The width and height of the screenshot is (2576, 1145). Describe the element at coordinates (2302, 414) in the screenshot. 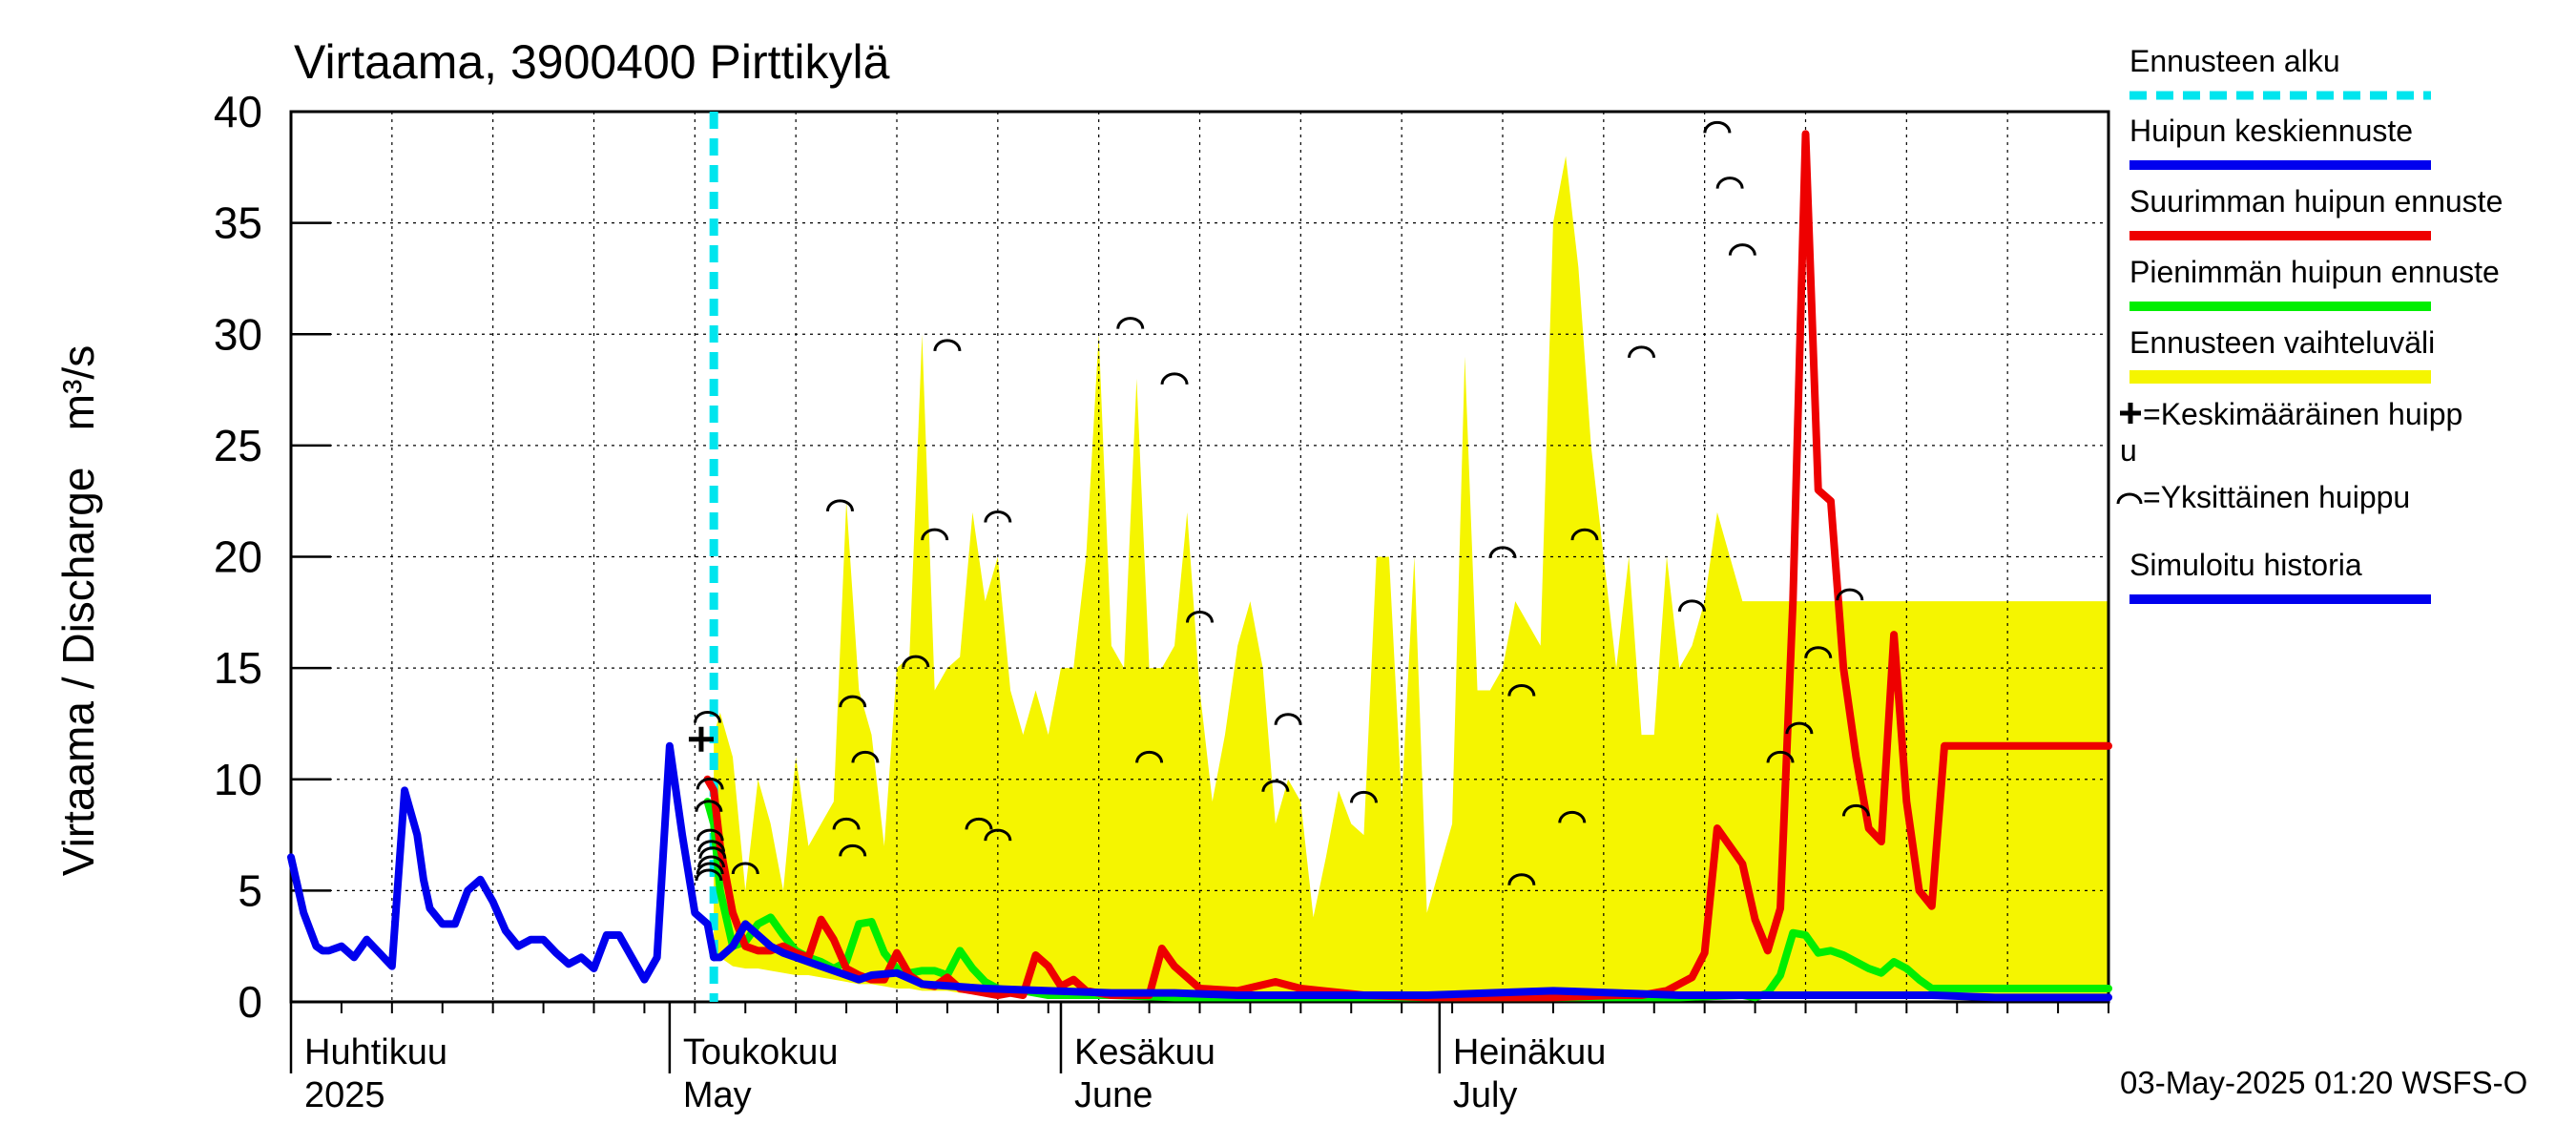

I see `legend-label: =Keskimääräinen huipp` at that location.